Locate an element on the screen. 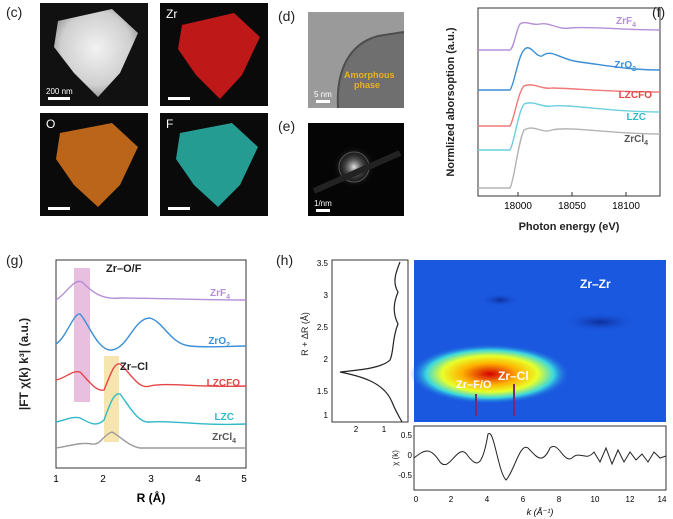  xanes-curve-zrf4 is located at coordinates (569, 36).